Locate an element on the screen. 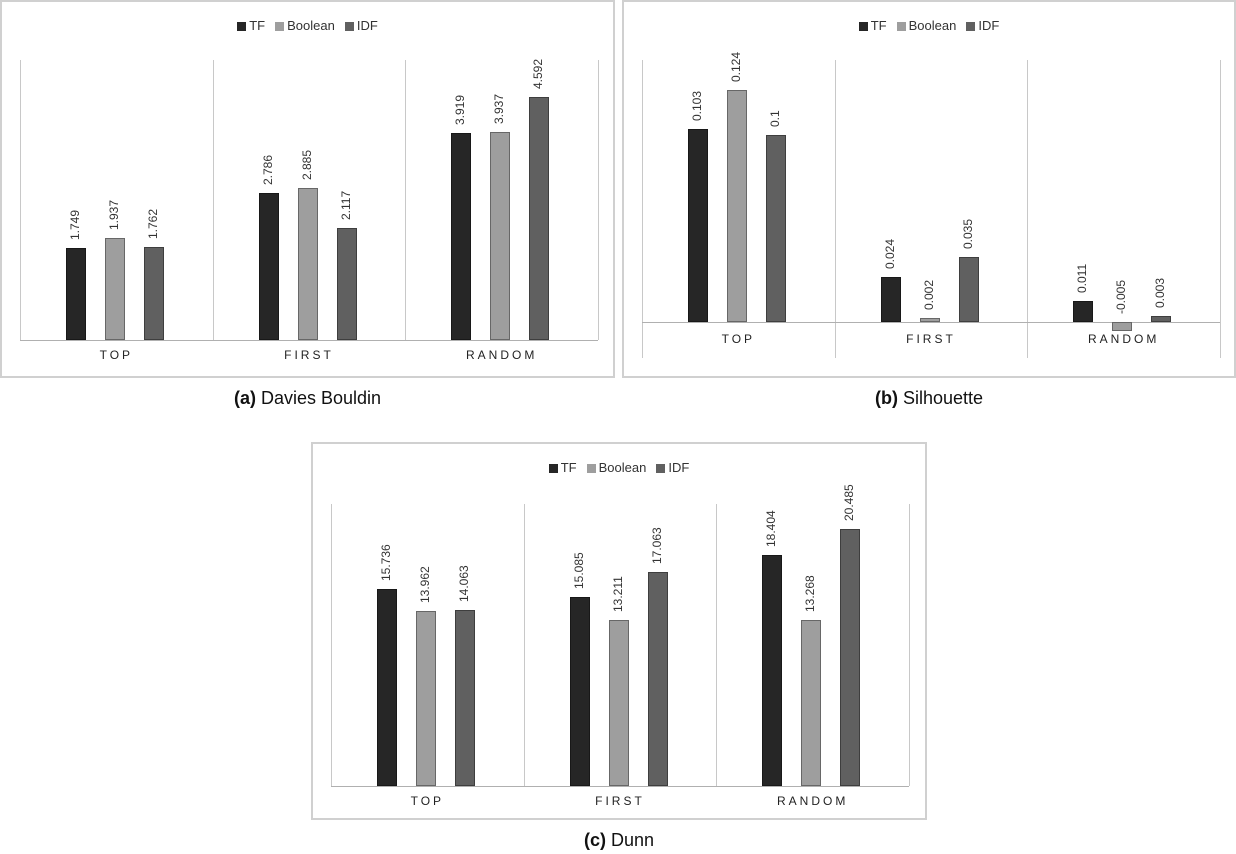 The height and width of the screenshot is (854, 1236). caption-silhouette: (b) Silhouette is located at coordinates (929, 398).